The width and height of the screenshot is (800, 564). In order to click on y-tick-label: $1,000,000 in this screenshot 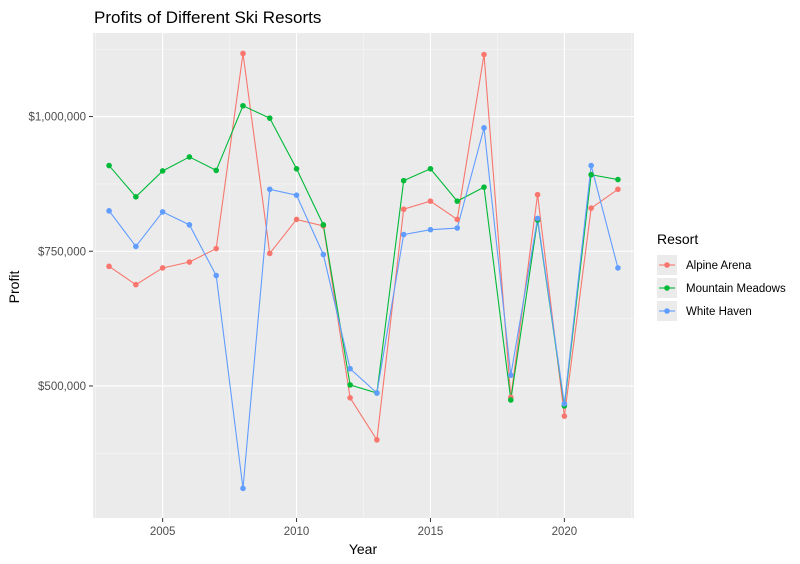, I will do `click(57, 118)`.